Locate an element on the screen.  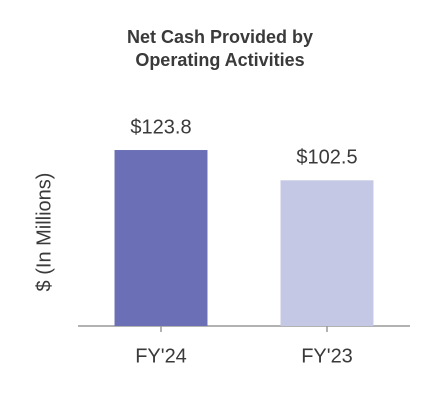
value-label: $102.5 is located at coordinates (326, 158).